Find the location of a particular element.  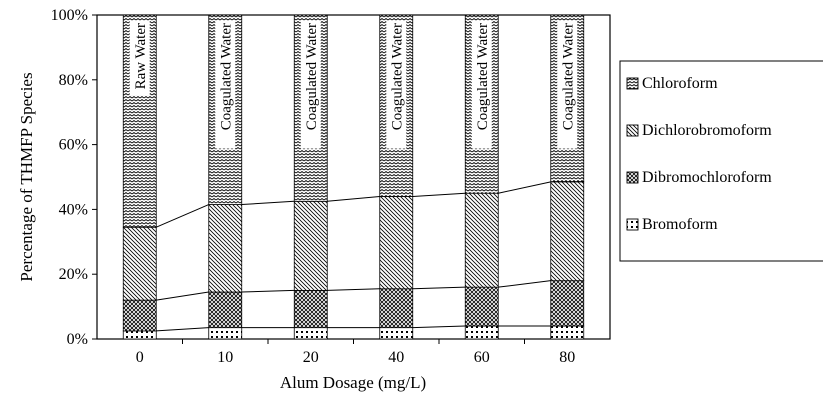

legend-swatch-dichlorobromoform is located at coordinates (632, 130).